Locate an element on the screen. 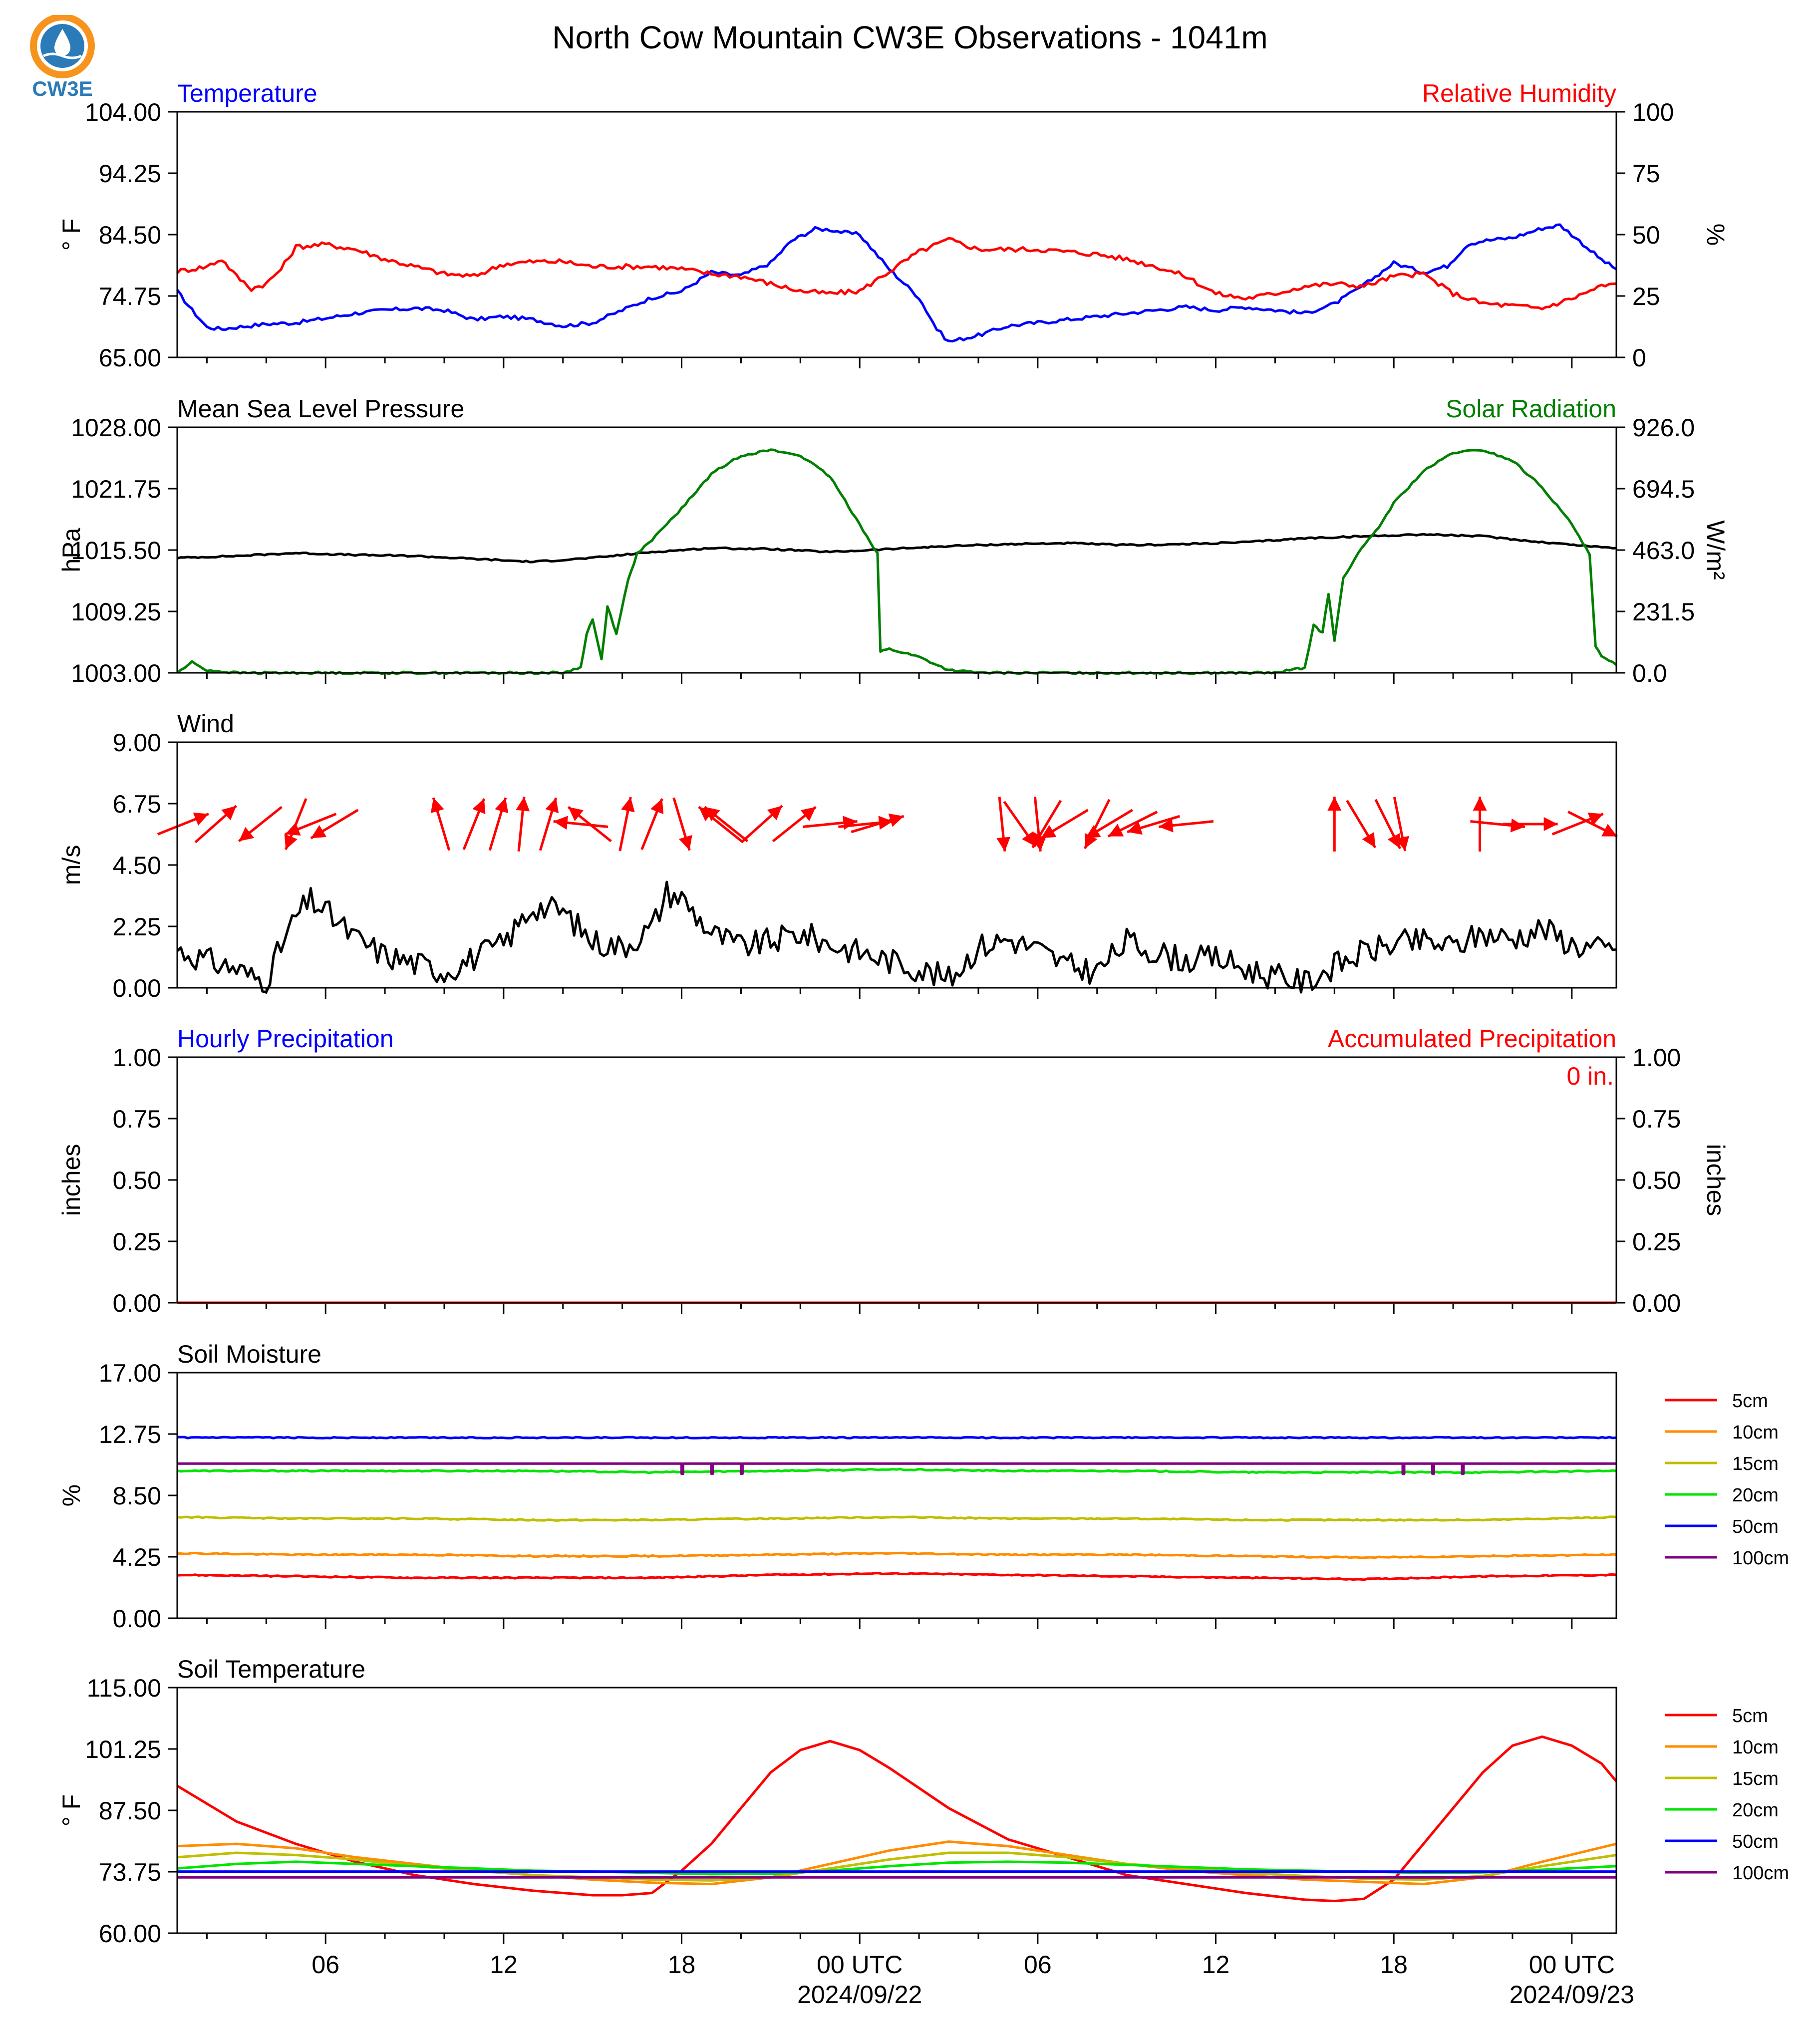 This screenshot has width=1820, height=2028. panel-1-ylabel-right: % is located at coordinates (1716, 235).